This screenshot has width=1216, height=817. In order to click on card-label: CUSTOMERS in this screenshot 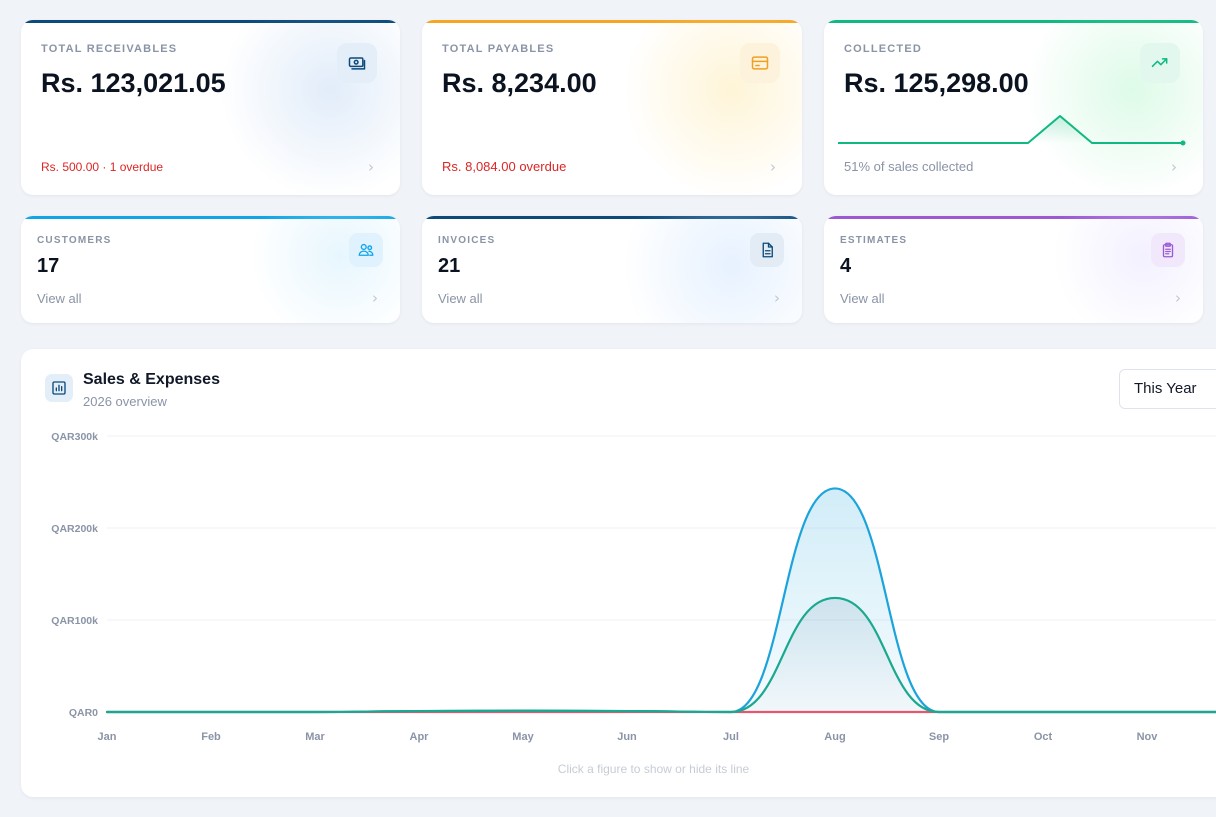, I will do `click(74, 240)`.